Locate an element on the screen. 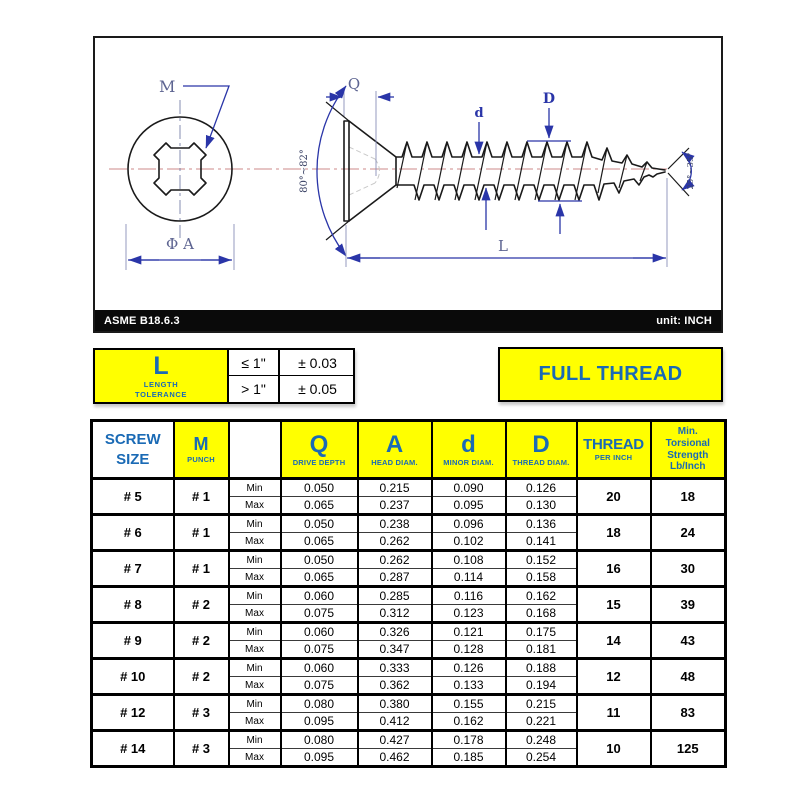 The width and height of the screenshot is (800, 800). size-cell: # 10 is located at coordinates (132, 676).